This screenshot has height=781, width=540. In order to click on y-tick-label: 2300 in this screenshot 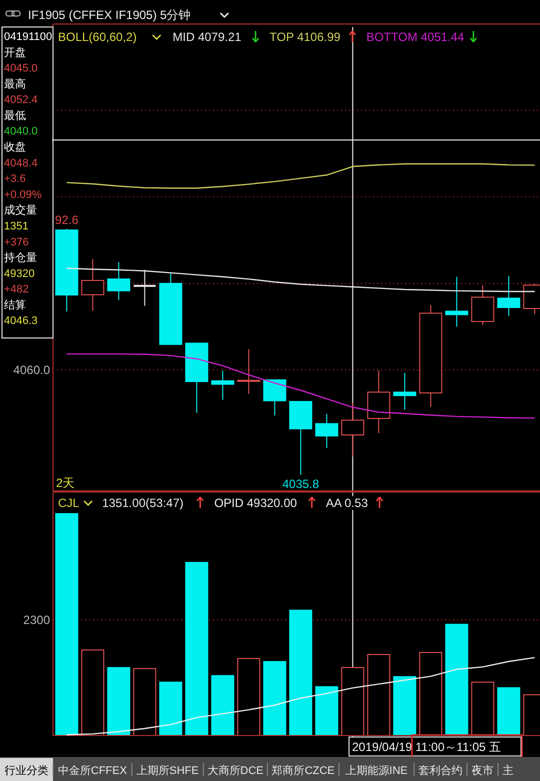, I will do `click(36, 619)`.